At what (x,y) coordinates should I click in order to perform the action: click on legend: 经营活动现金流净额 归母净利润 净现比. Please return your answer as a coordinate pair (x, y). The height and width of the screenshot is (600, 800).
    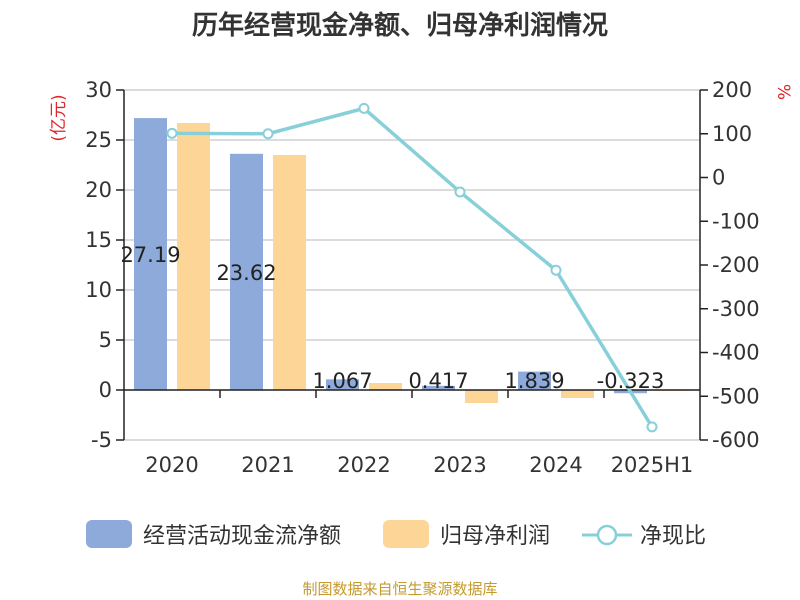
    Looking at the image, I should click on (396, 534).